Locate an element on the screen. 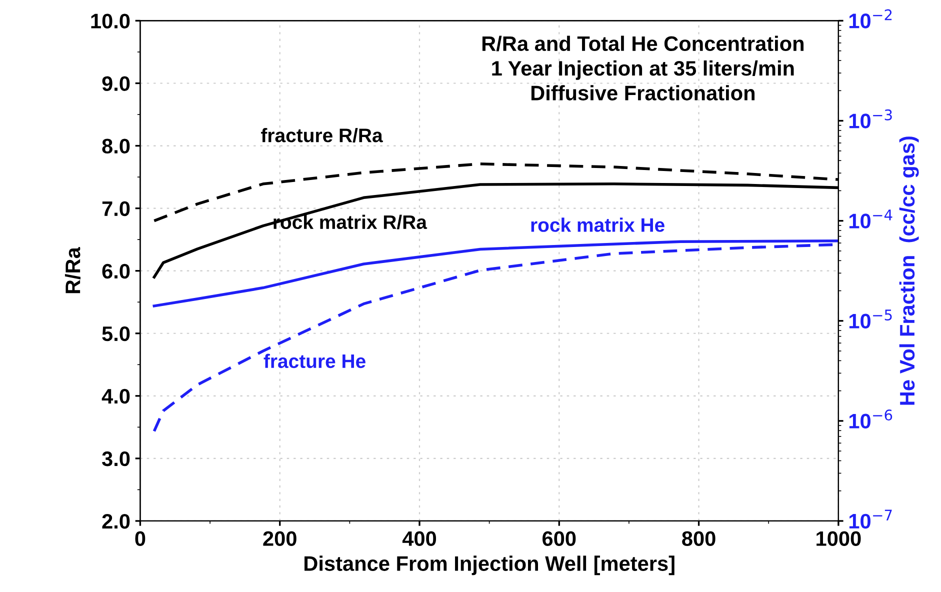  y2-tick-label: 10$^{−3}$ is located at coordinates (870, 118).